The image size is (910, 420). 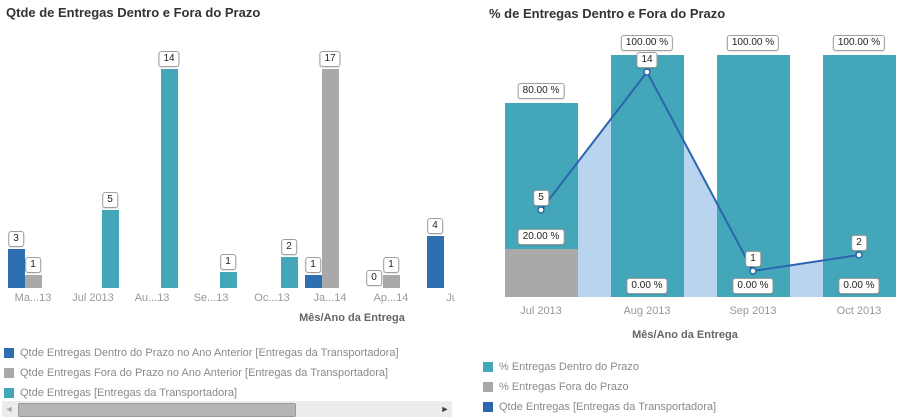 What do you see at coordinates (753, 259) in the screenshot?
I see `line-value-label: 1` at bounding box center [753, 259].